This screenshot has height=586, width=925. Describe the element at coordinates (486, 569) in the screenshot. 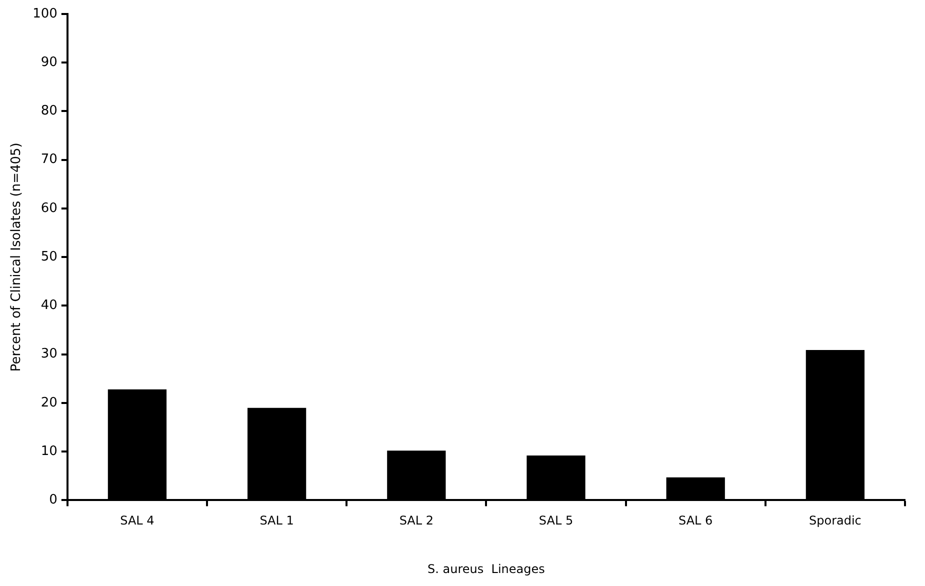

I see `x-axis-title: S. aureus Lineages` at that location.